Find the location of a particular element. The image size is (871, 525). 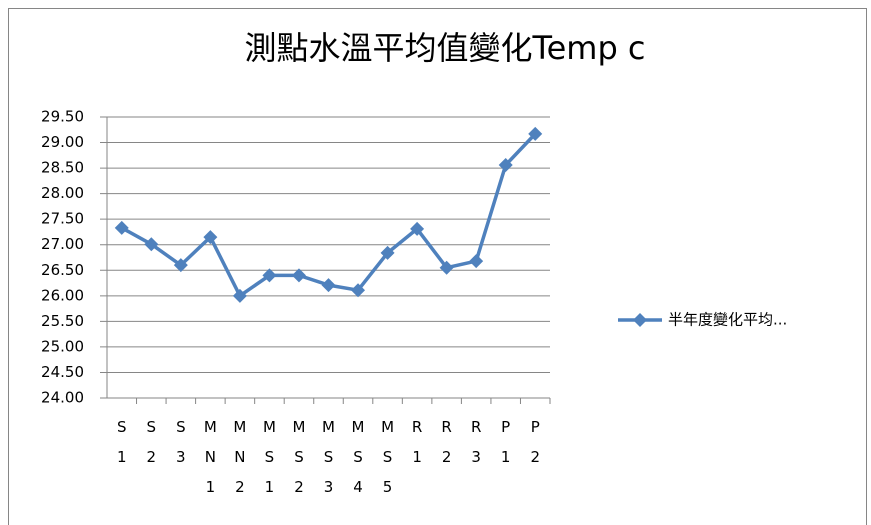

y-tick-label: 25.00 is located at coordinates (62, 346).